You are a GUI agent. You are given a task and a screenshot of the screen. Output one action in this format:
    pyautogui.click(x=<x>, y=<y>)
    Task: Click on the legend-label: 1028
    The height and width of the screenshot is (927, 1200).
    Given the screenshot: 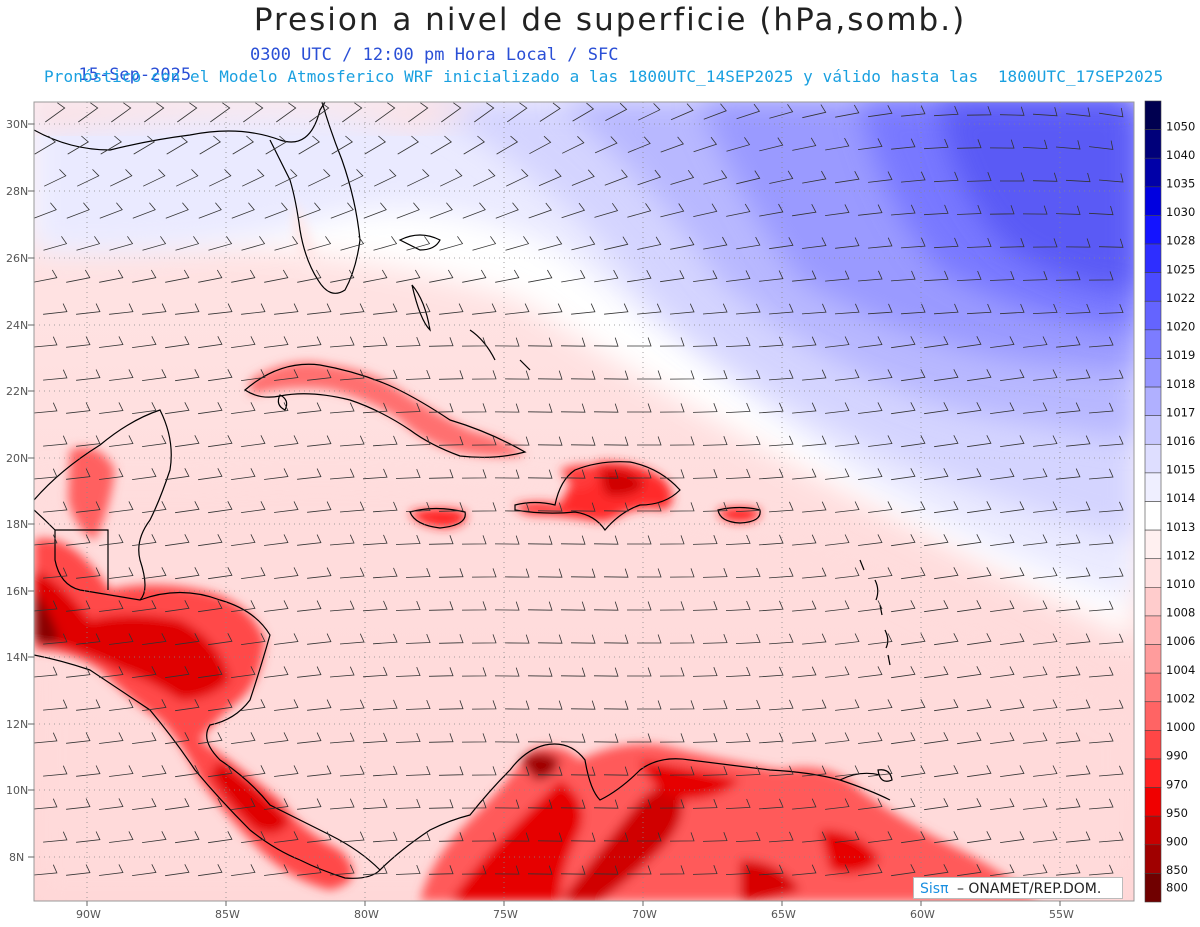 What is the action you would take?
    pyautogui.click(x=1180, y=241)
    